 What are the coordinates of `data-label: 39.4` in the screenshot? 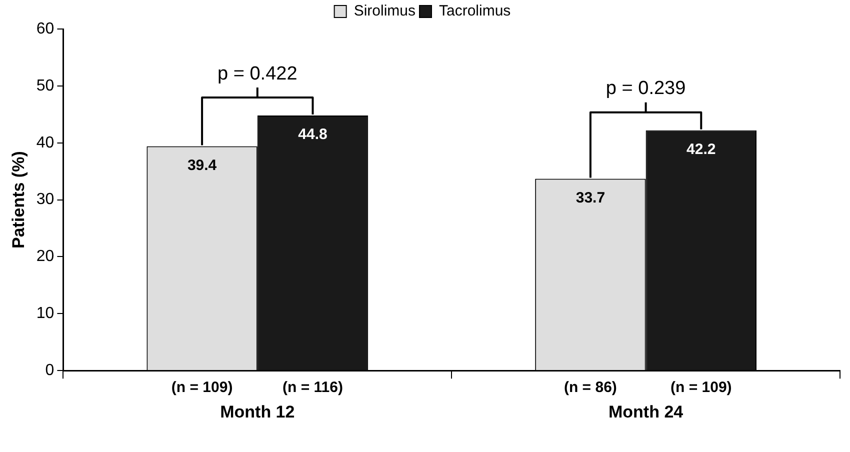 It's located at (202, 165).